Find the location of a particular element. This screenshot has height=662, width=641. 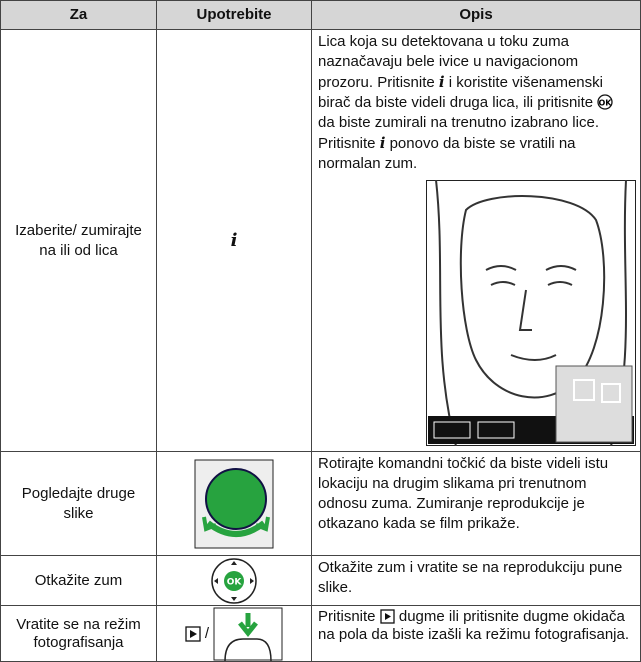

cell: OK is located at coordinates (234, 581).